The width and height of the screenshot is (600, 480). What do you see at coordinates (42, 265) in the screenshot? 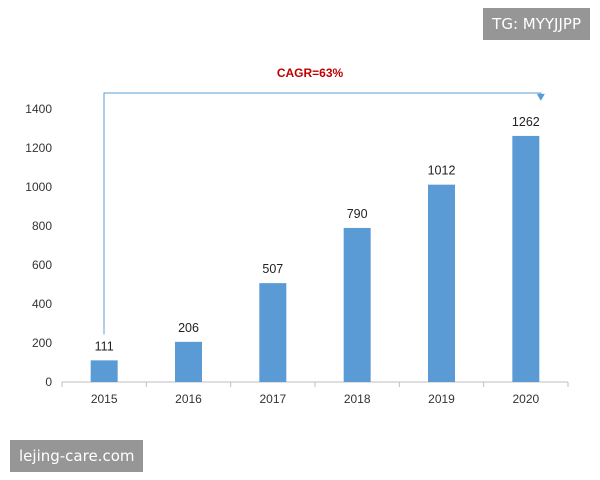
I see `y-tick-label: 600` at bounding box center [42, 265].